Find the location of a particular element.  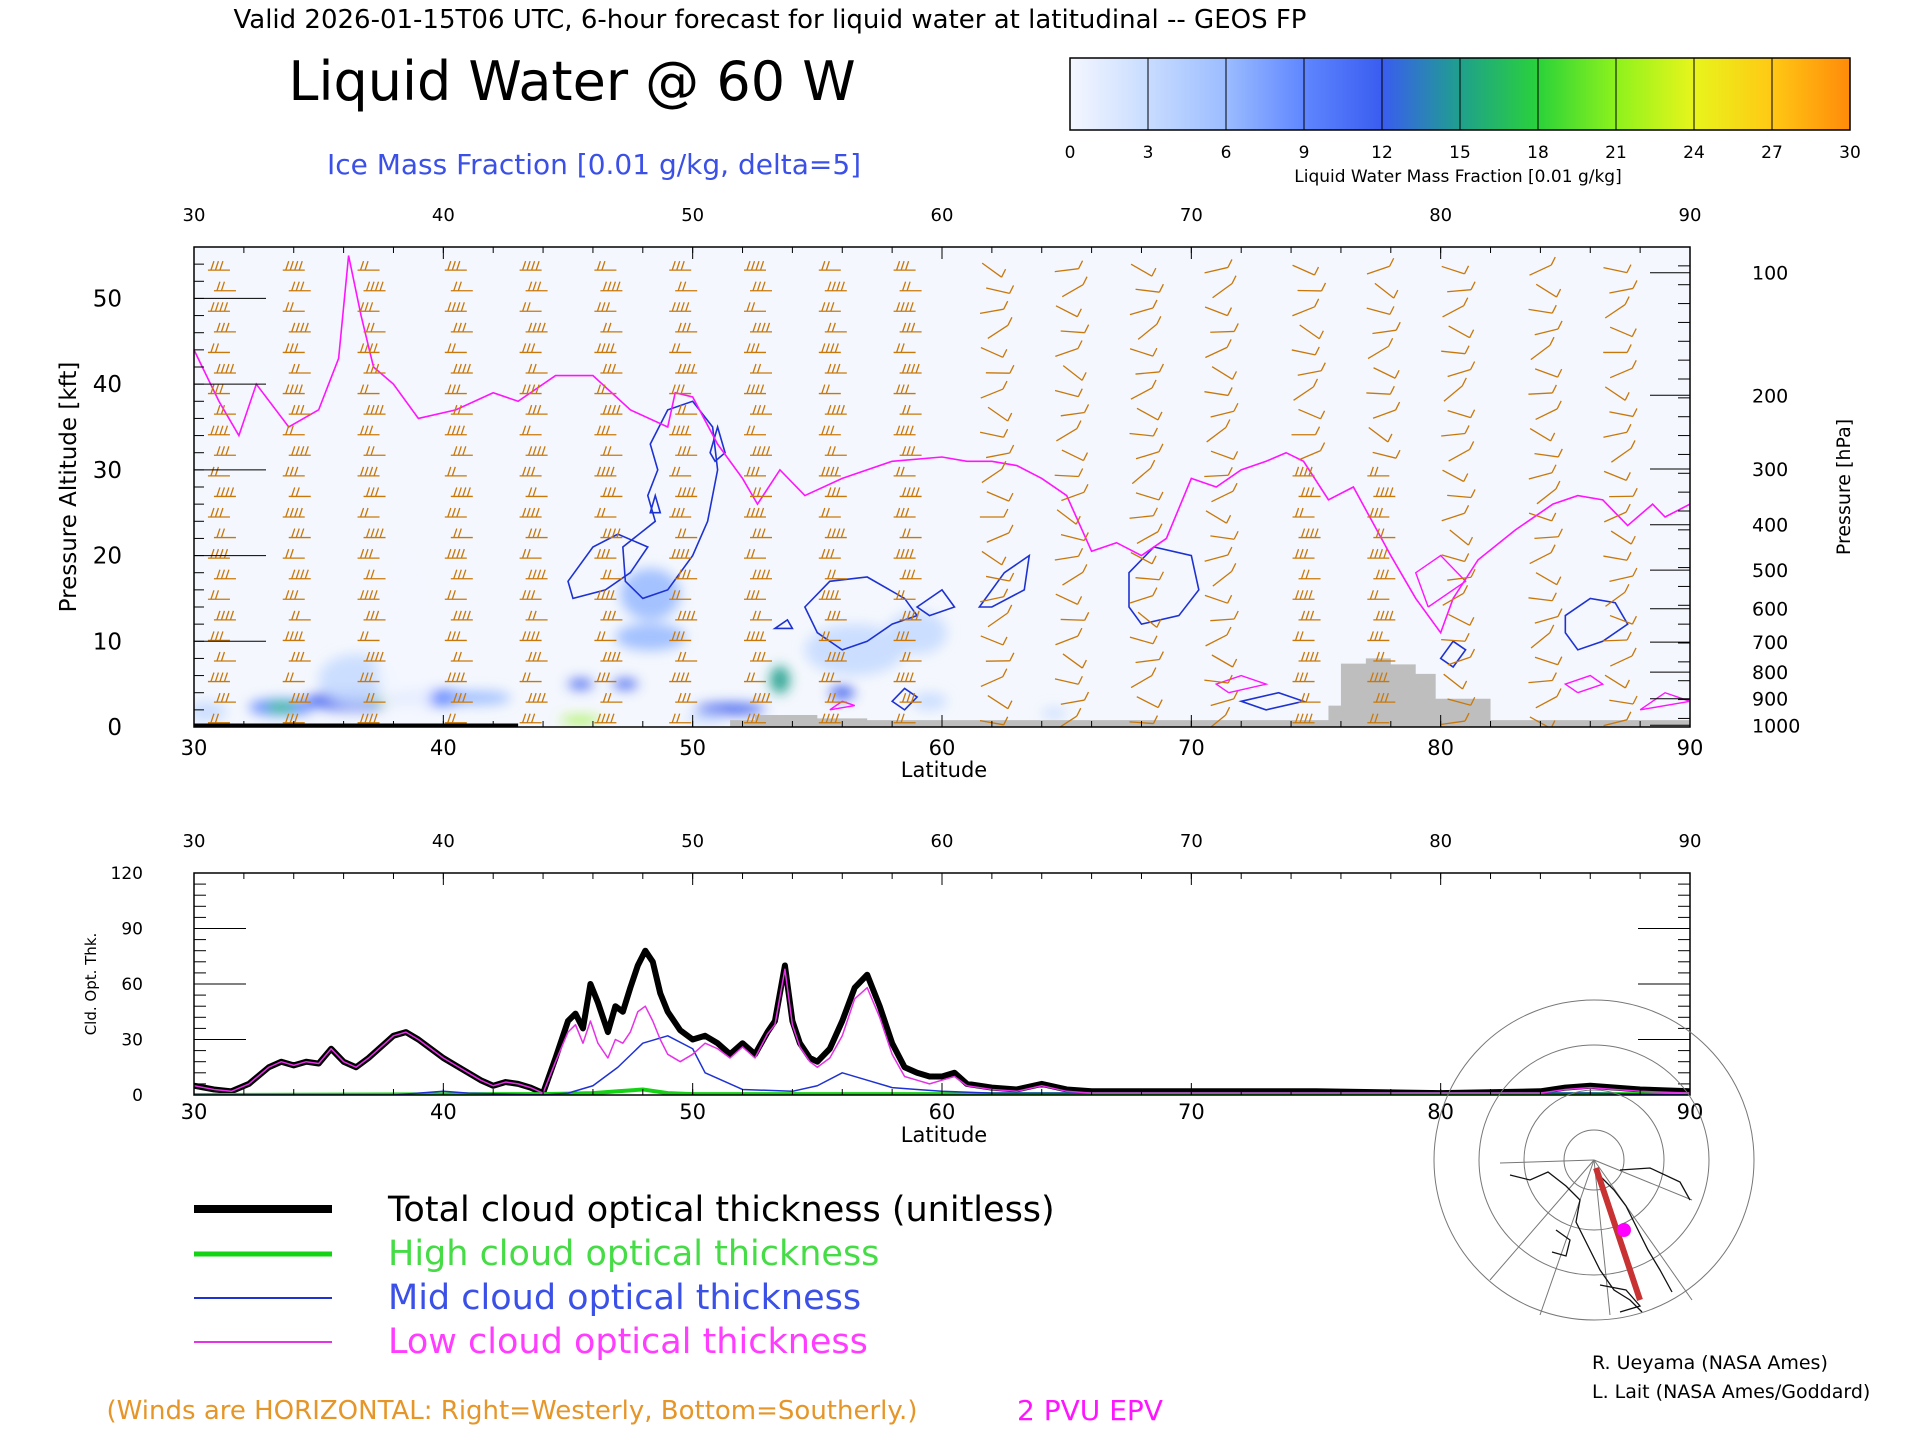

terrain-area is located at coordinates (942, 692).